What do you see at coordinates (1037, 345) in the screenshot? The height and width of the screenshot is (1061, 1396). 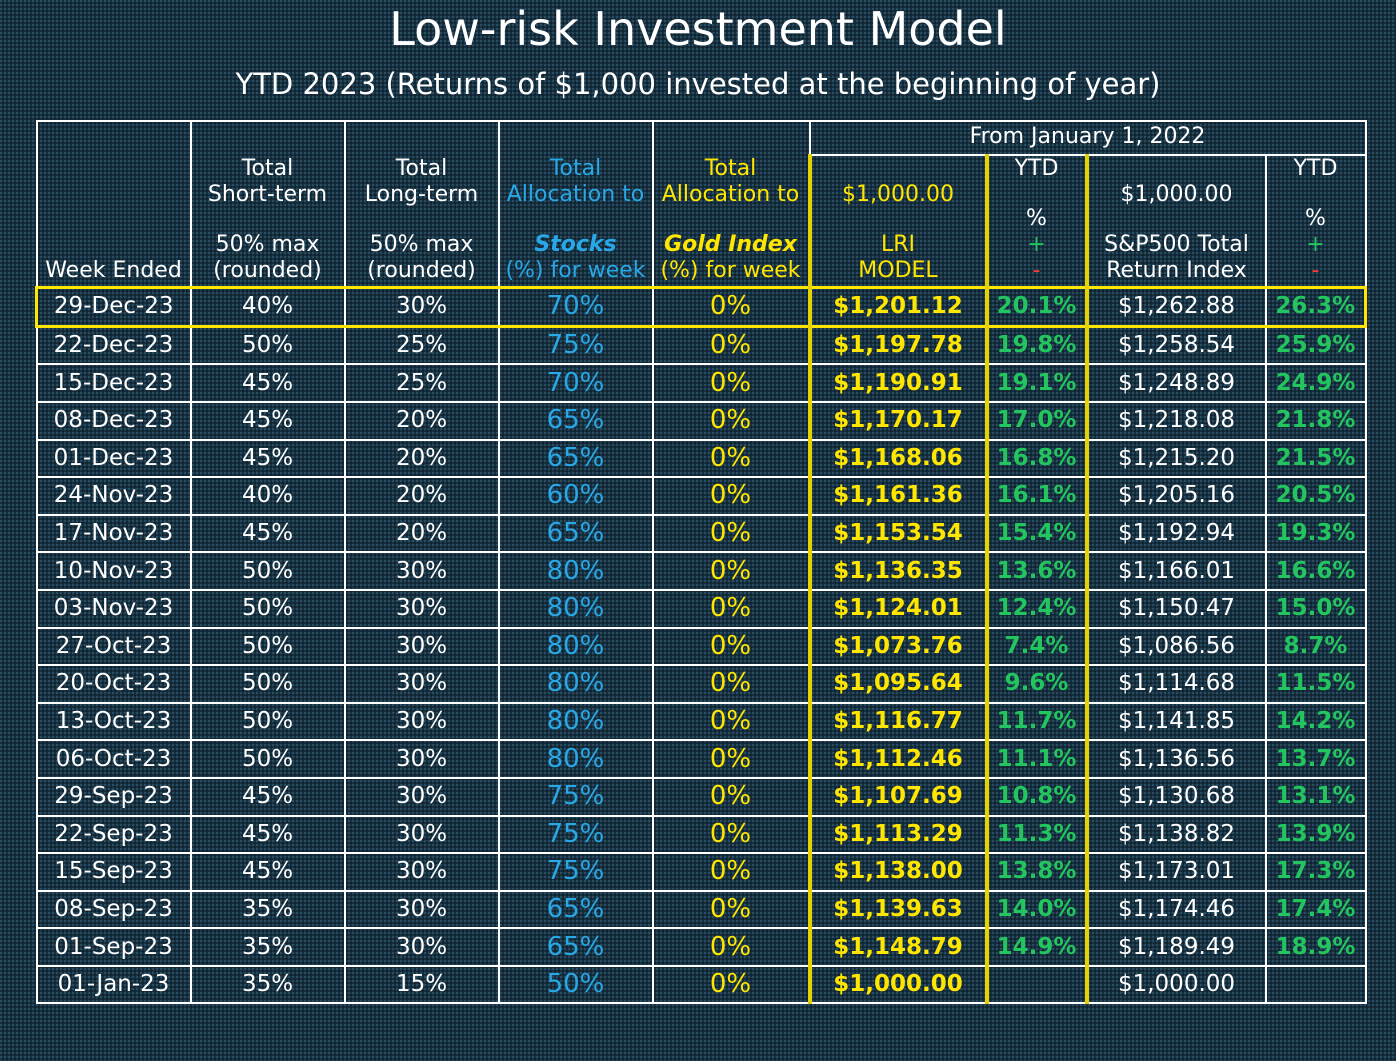 I see `cell-lri-ytd: 19.8%` at bounding box center [1037, 345].